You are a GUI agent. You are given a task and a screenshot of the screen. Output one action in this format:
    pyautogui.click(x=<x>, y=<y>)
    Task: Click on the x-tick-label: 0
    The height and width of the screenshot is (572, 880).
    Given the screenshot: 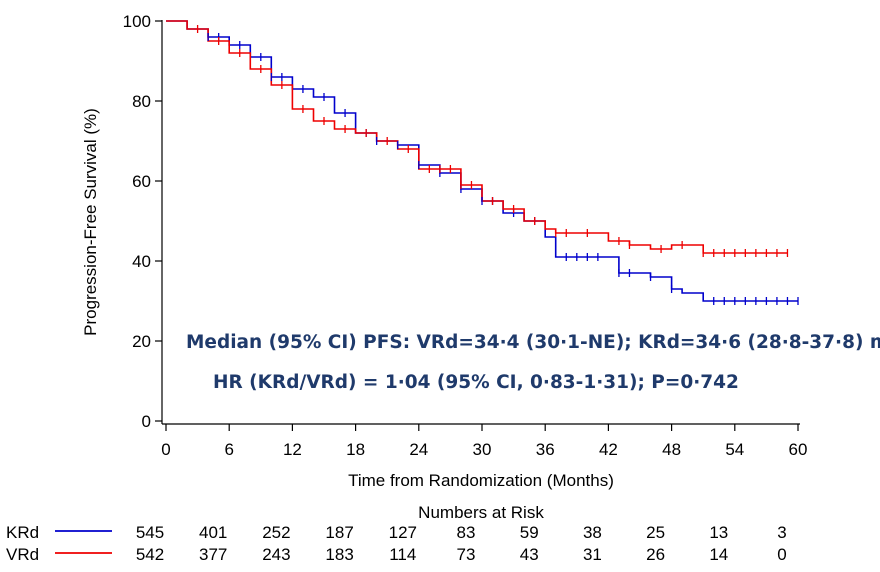 What is the action you would take?
    pyautogui.click(x=165, y=449)
    